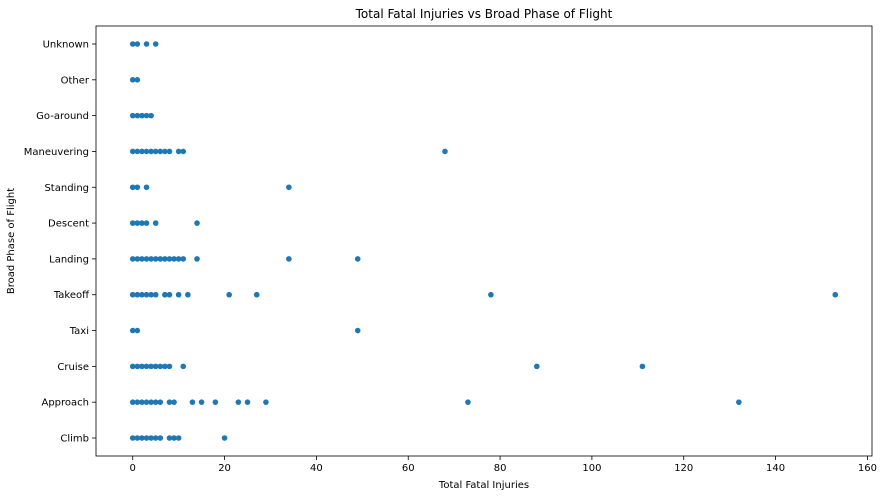 Image resolution: width=888 pixels, height=496 pixels. Describe the element at coordinates (71, 295) in the screenshot. I see `y-tick-label: Takeoff` at that location.